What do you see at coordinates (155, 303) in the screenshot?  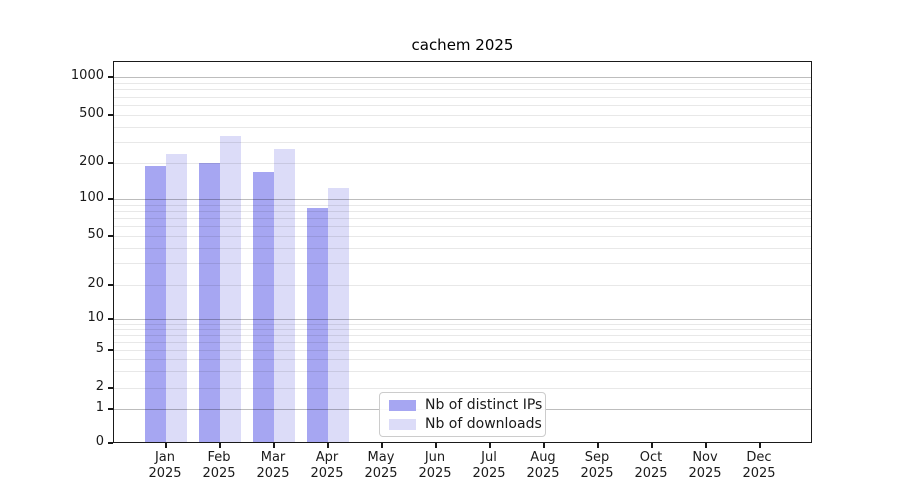 I see `bar-distinct-ips-jan` at bounding box center [155, 303].